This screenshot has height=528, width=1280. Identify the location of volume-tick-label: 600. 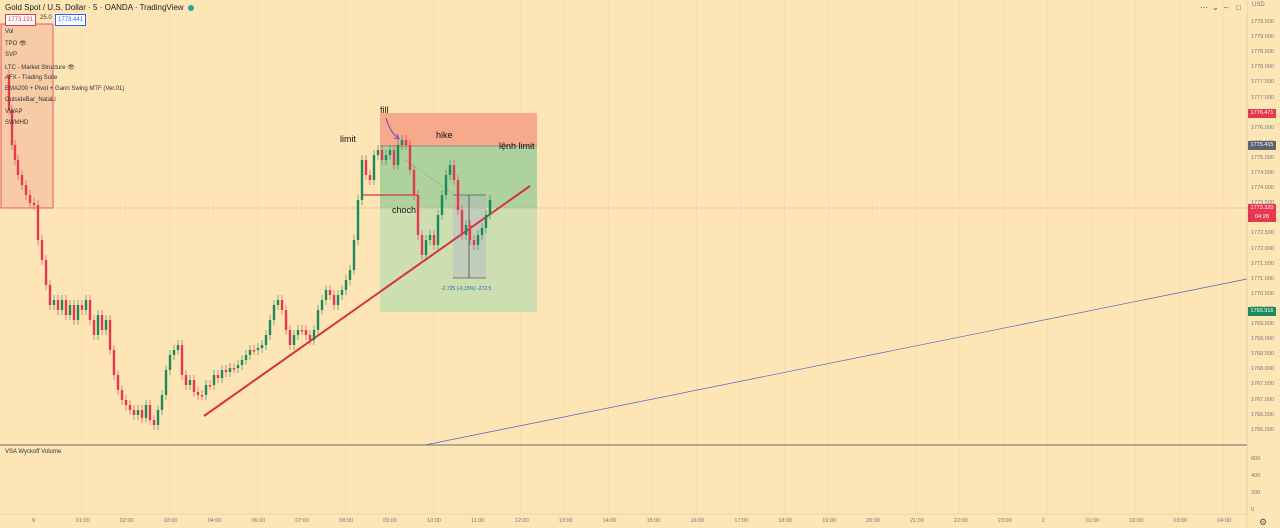
(1256, 459).